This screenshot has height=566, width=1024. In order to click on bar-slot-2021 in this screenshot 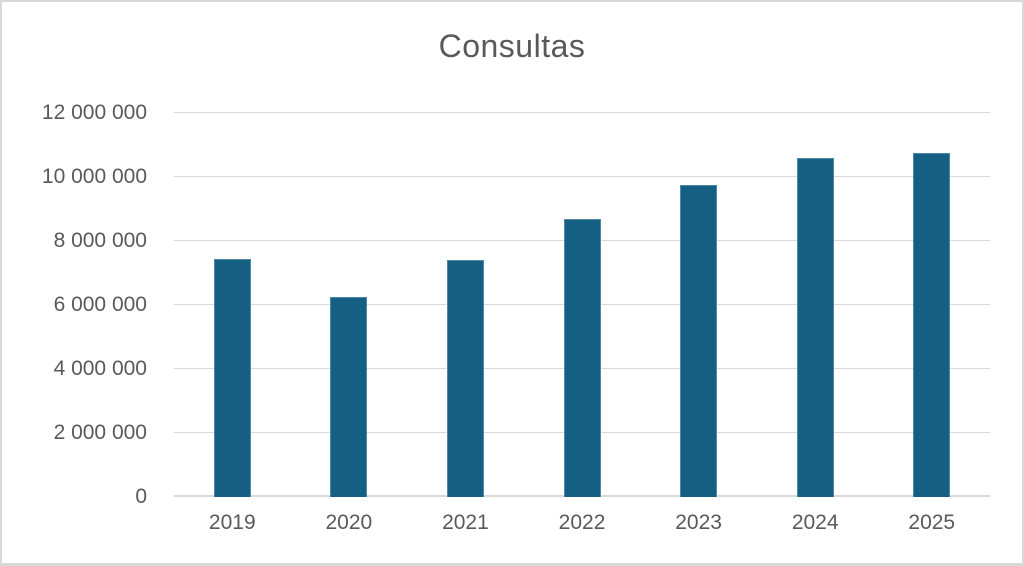, I will do `click(465, 305)`.